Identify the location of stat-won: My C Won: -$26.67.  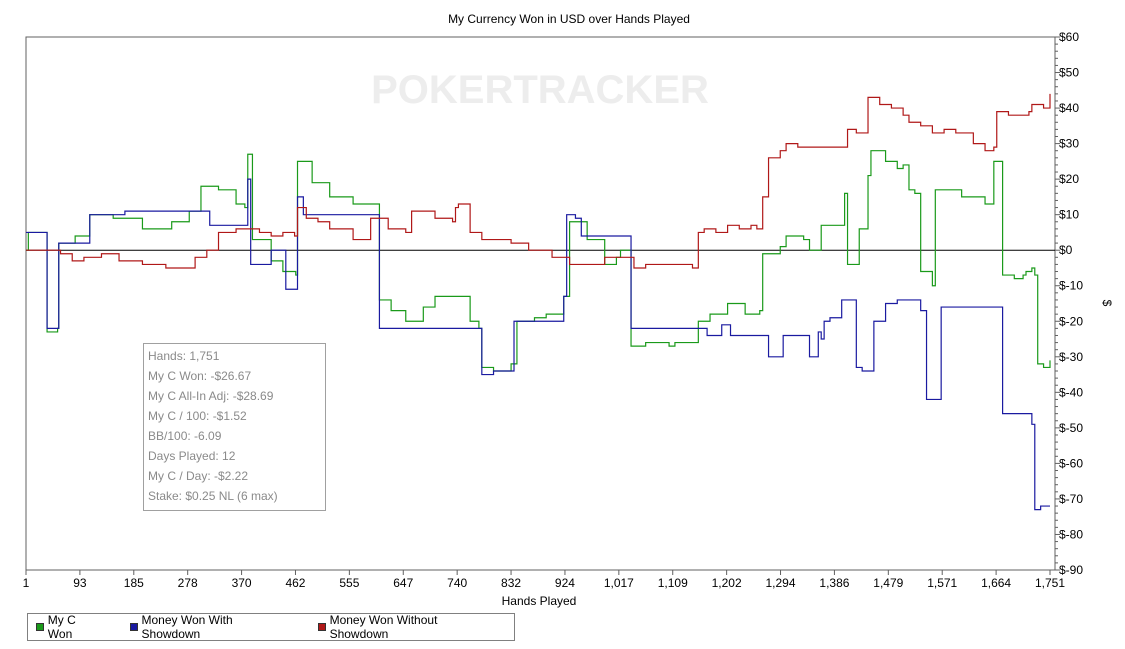
(200, 376).